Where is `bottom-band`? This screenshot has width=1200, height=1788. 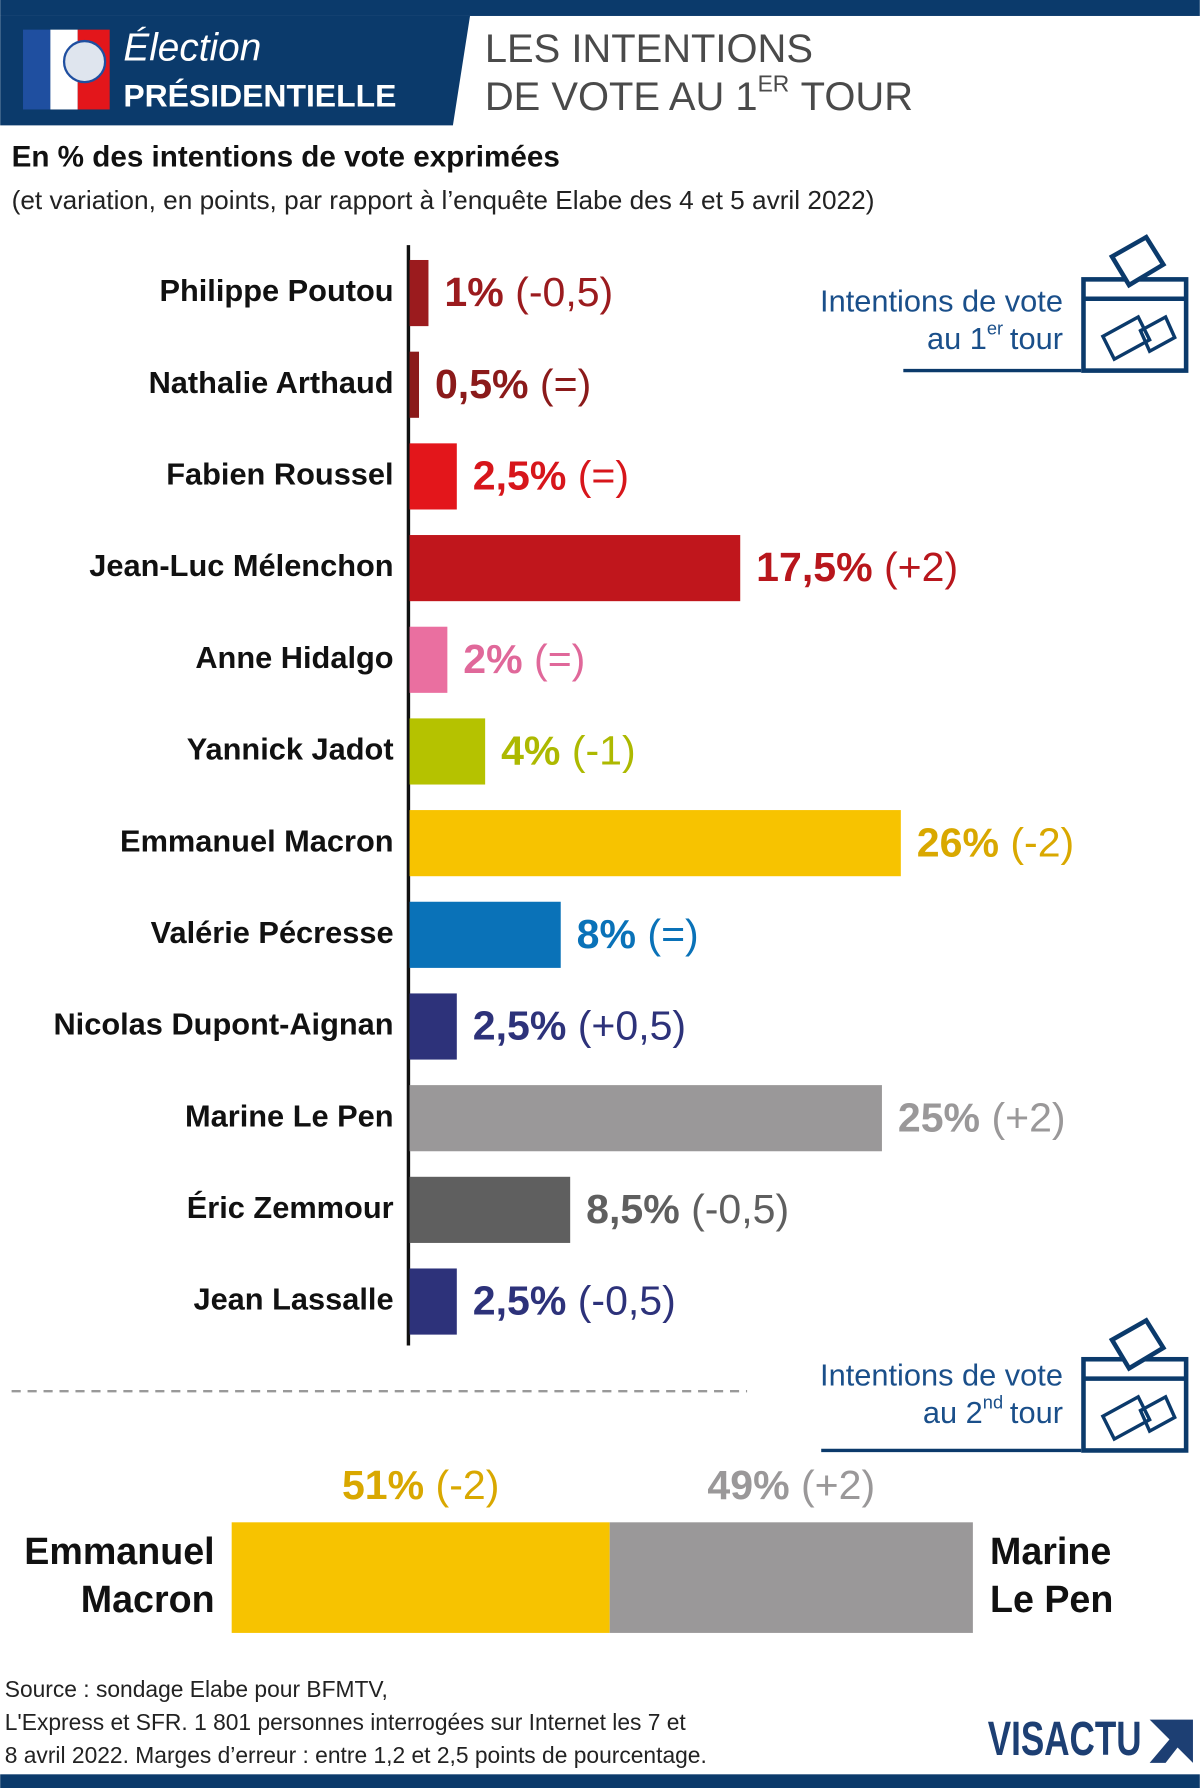
bottom-band is located at coordinates (600, 1781).